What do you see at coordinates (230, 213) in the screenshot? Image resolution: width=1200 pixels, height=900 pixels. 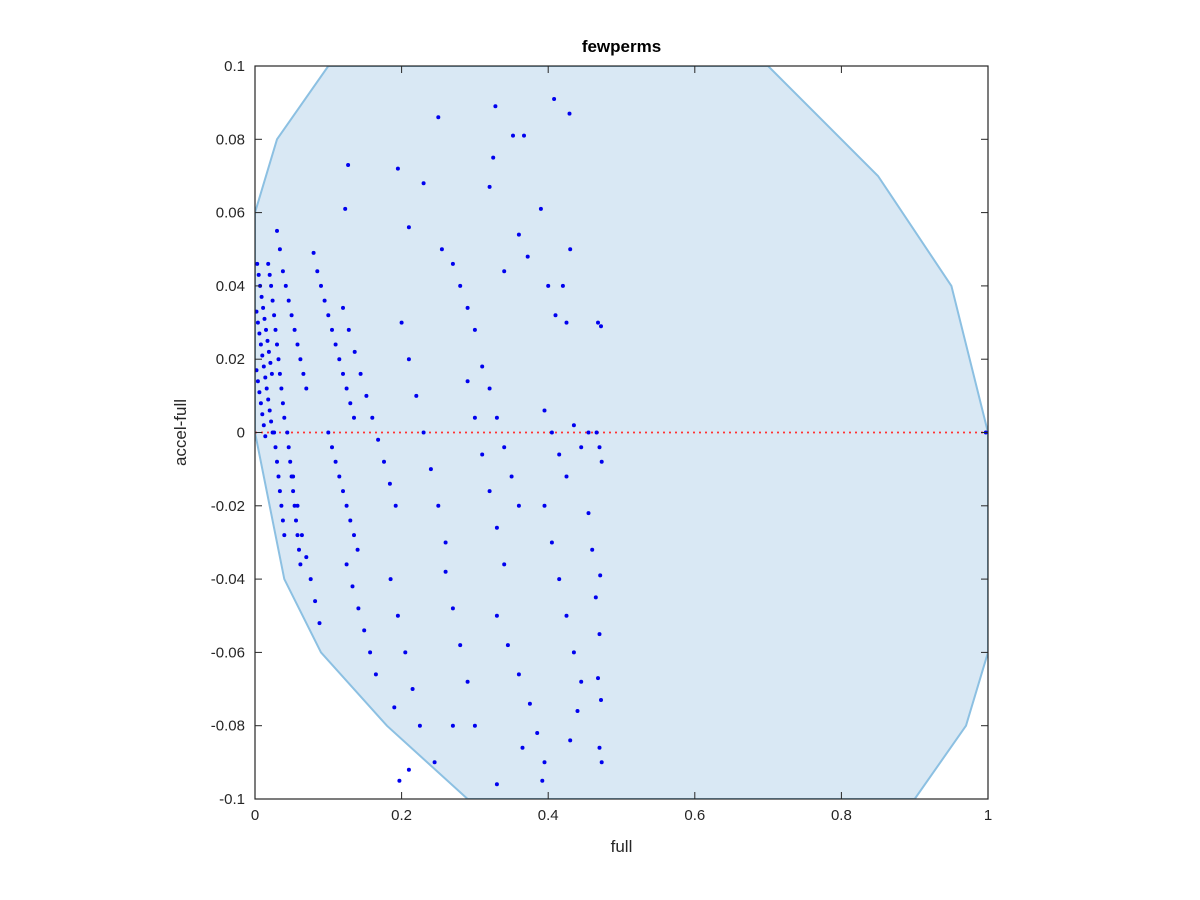 I see `y-tick-label: 0.06` at bounding box center [230, 213].